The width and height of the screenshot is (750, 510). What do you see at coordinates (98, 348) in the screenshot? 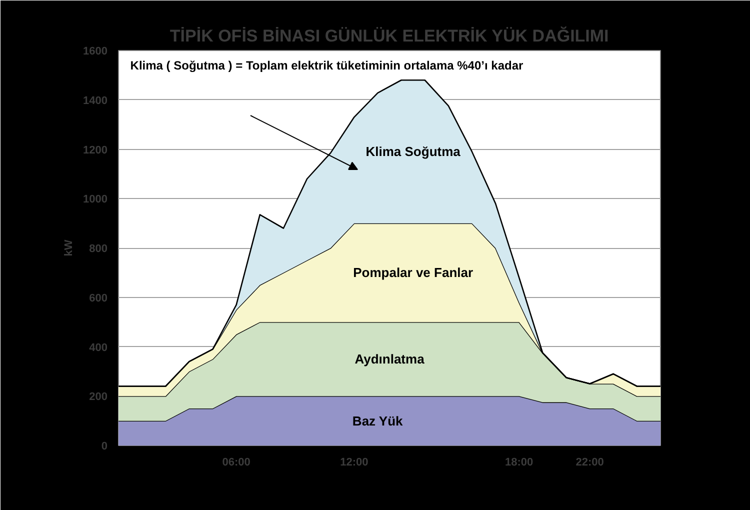
I see `y-tick-label: 400` at bounding box center [98, 348].